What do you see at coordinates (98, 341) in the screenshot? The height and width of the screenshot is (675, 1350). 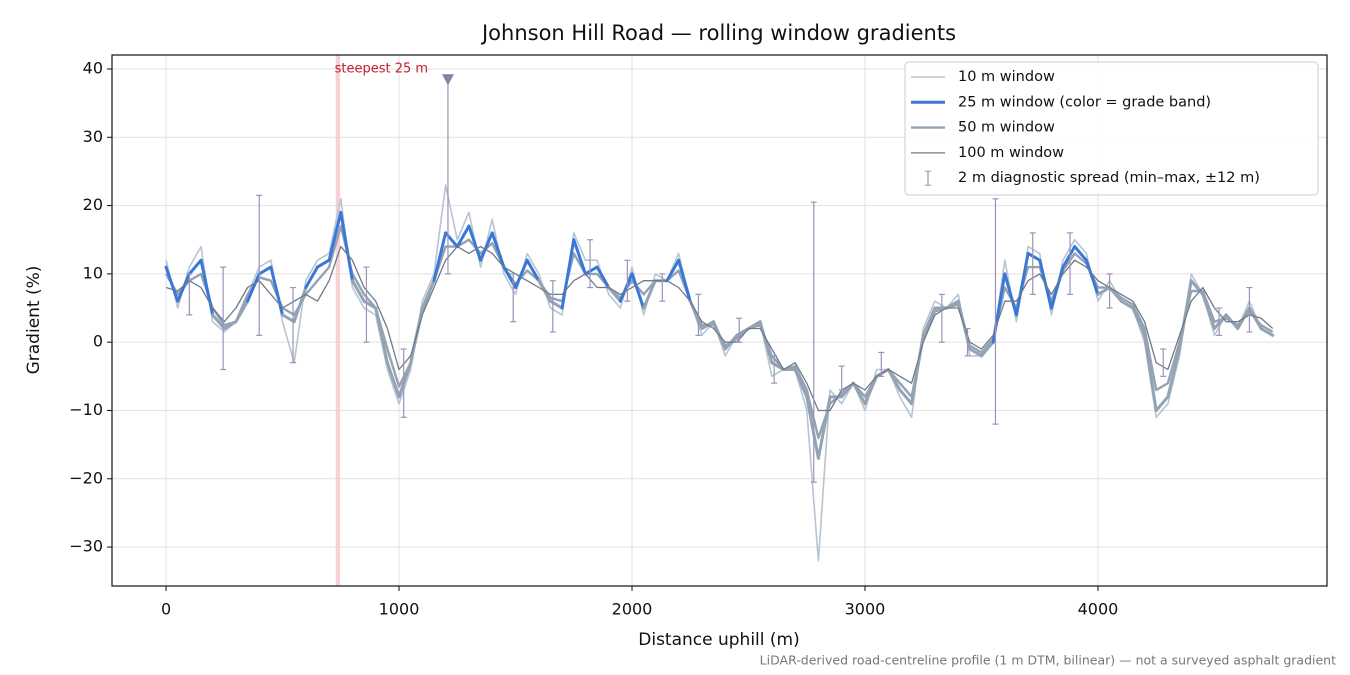 I see `y-tick-label: 0` at bounding box center [98, 341].